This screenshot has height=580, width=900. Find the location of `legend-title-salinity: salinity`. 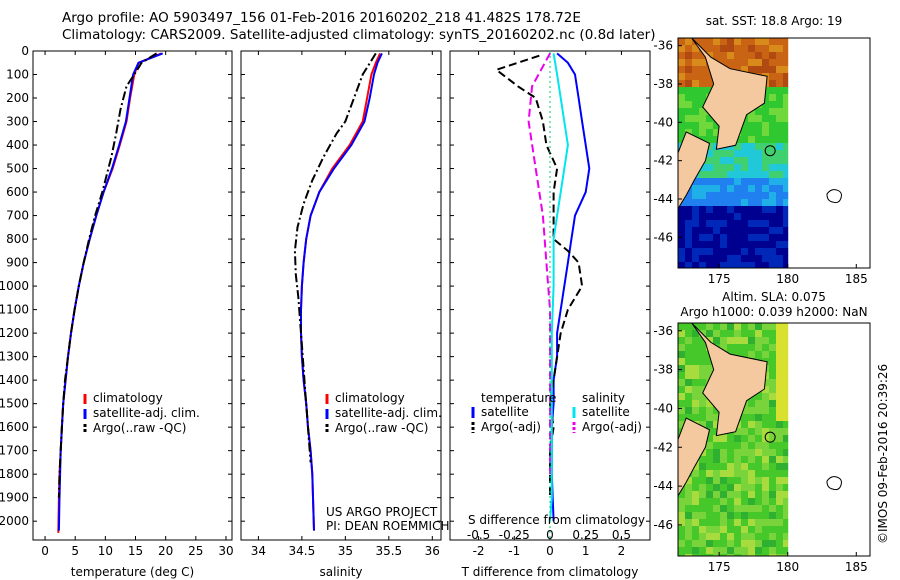

legend-title-salinity: salinity is located at coordinates (603, 398).